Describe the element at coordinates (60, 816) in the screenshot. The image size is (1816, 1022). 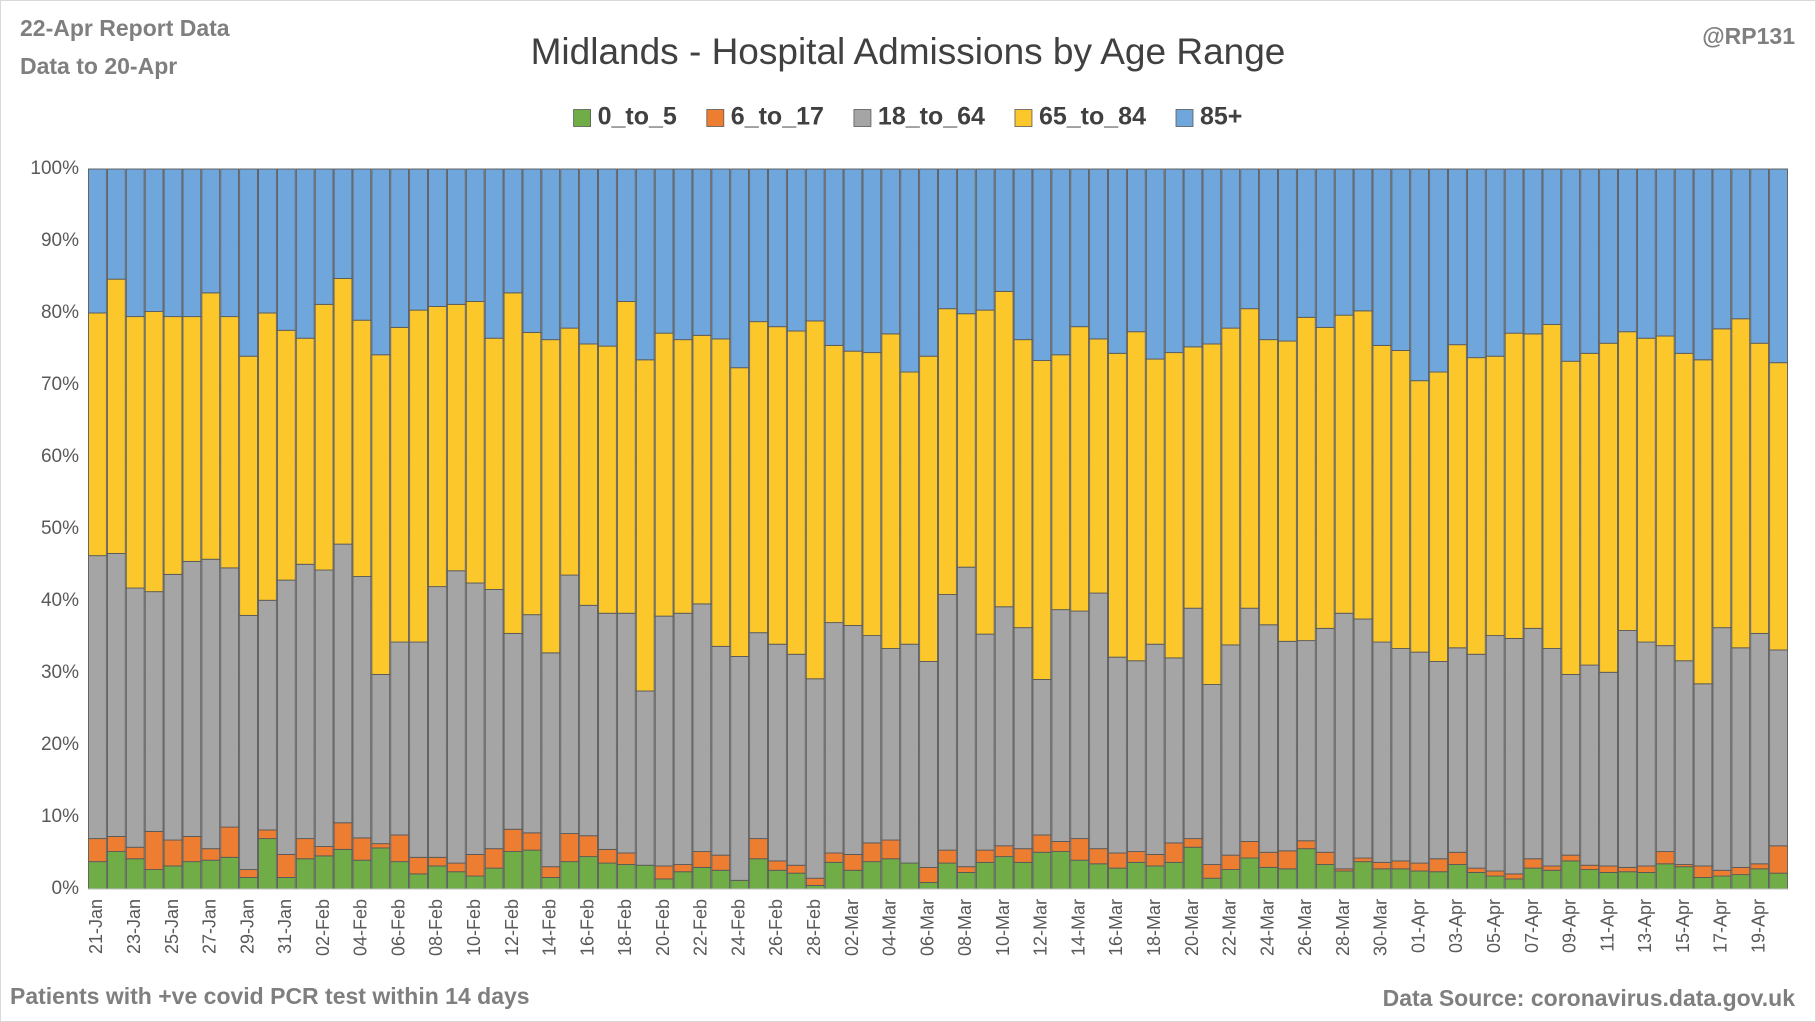
I see `y-tick-label: 10%` at that location.